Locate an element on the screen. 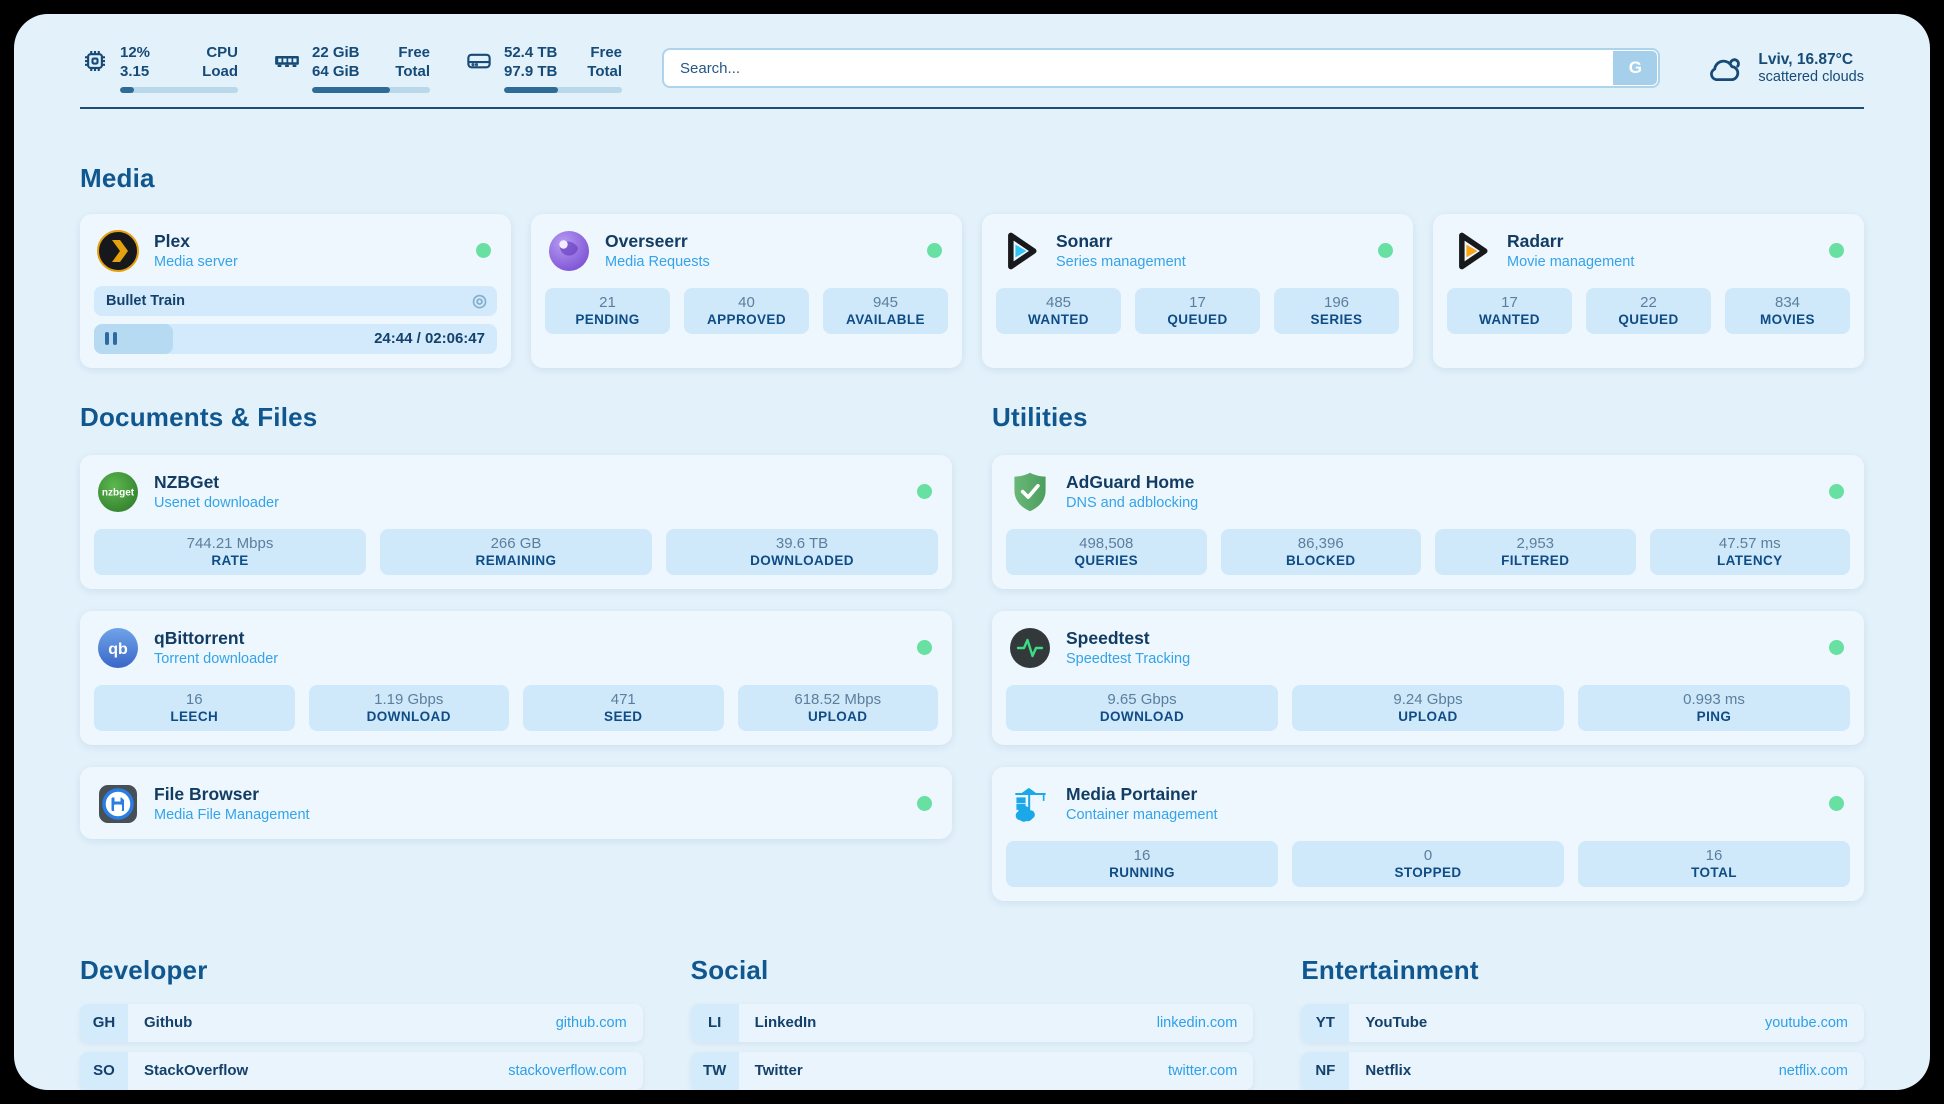 The image size is (1944, 1104). cpu-usage-value: 12% is located at coordinates (135, 52).